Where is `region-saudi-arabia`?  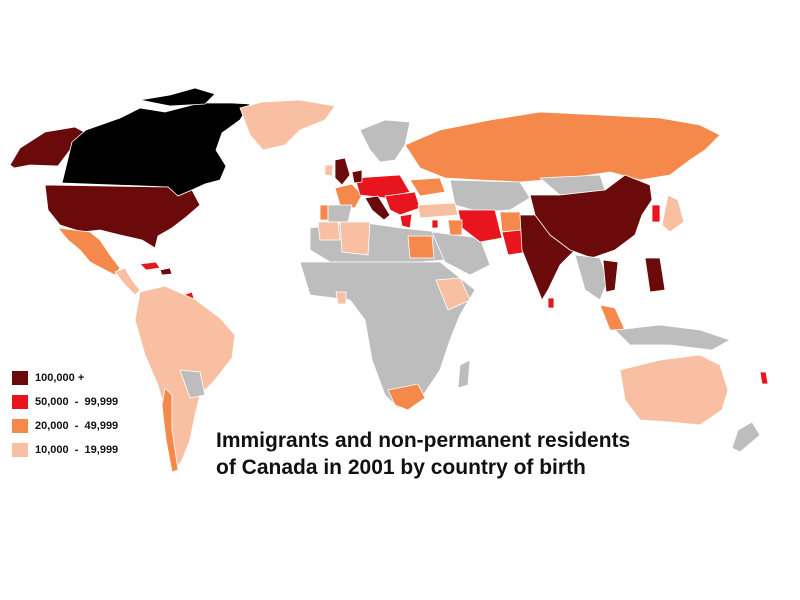 region-saudi-arabia is located at coordinates (461, 253).